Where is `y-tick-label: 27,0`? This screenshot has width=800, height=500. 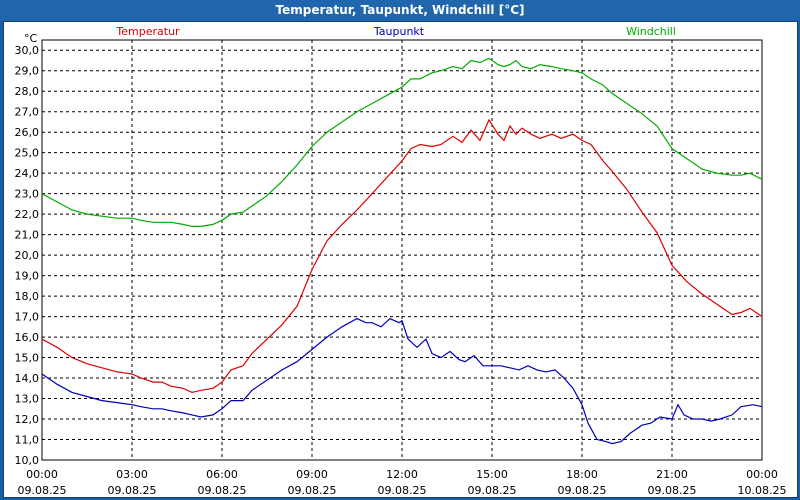
y-tick-label: 27,0 is located at coordinates (27, 112).